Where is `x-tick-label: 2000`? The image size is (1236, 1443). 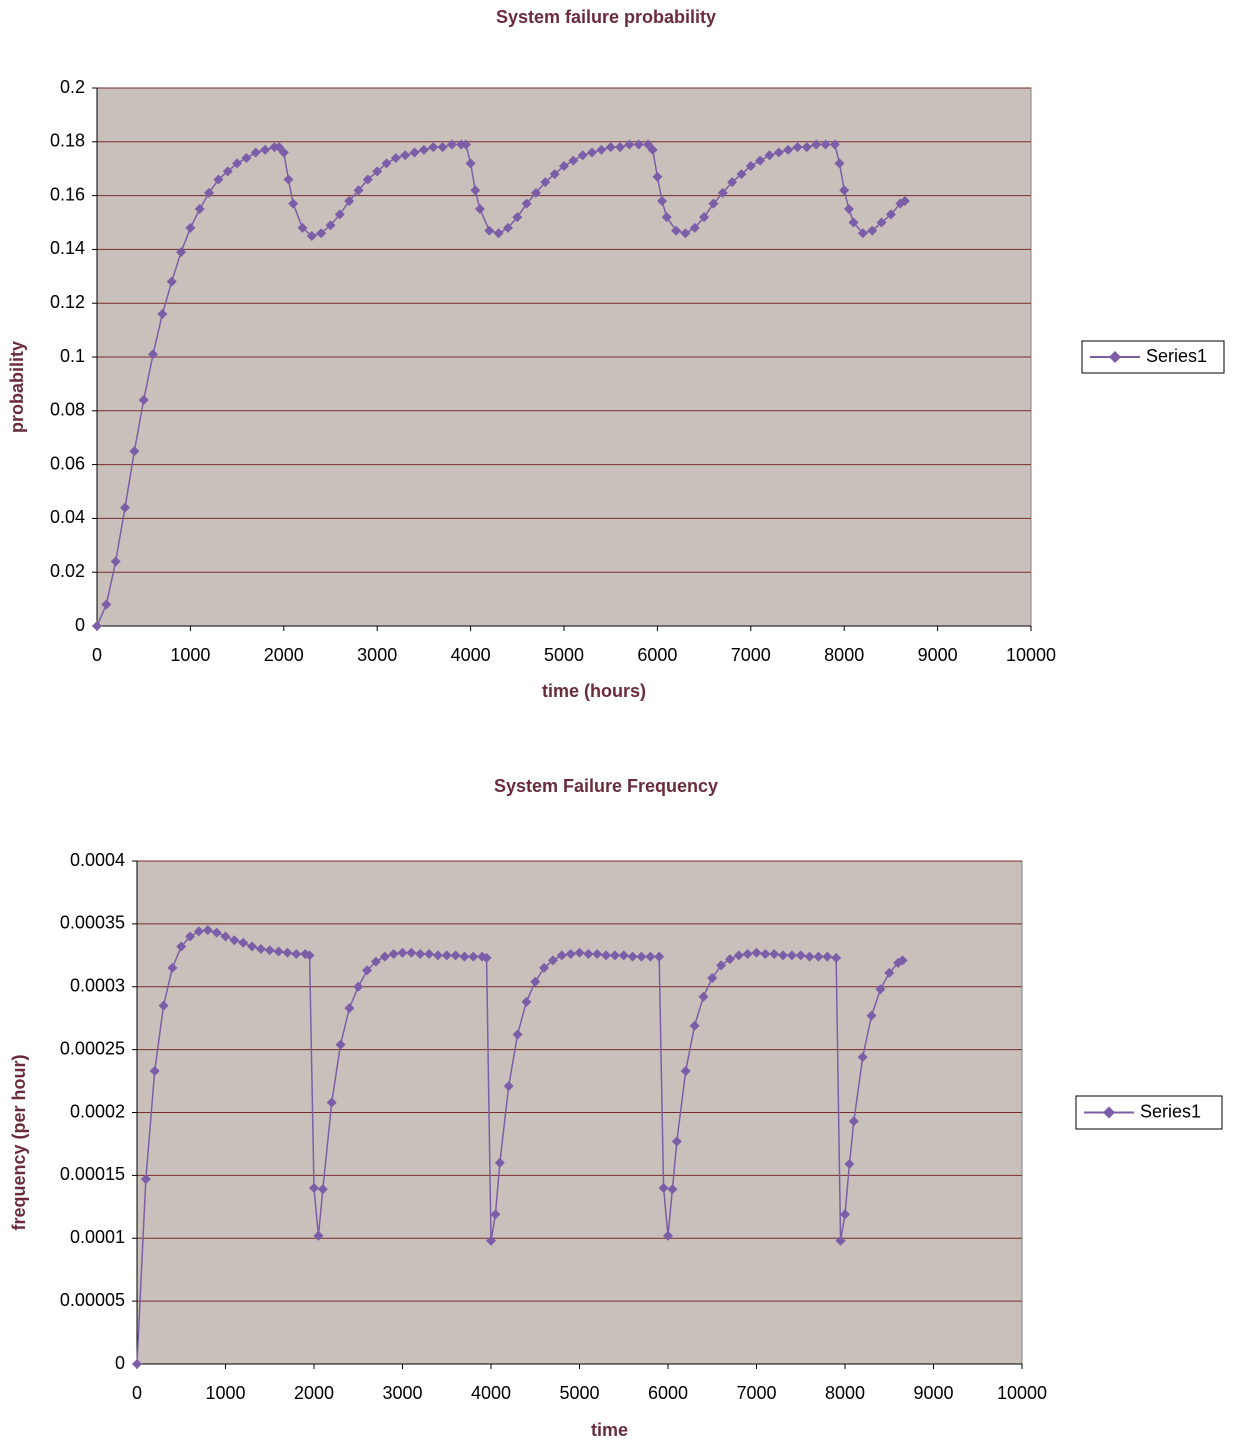
x-tick-label: 2000 is located at coordinates (284, 655).